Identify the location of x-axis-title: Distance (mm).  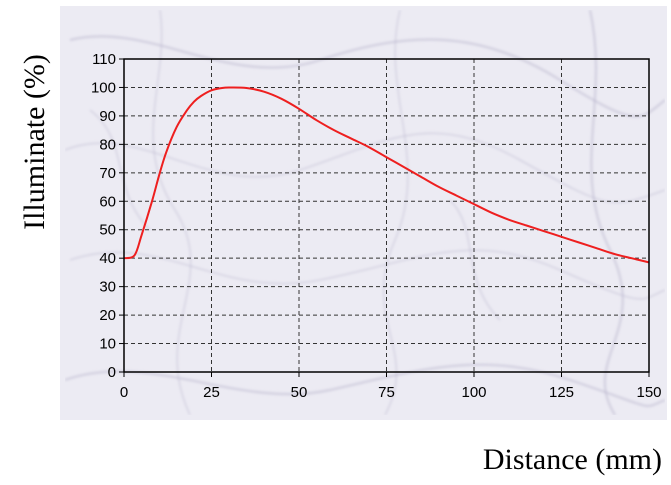
(572, 459).